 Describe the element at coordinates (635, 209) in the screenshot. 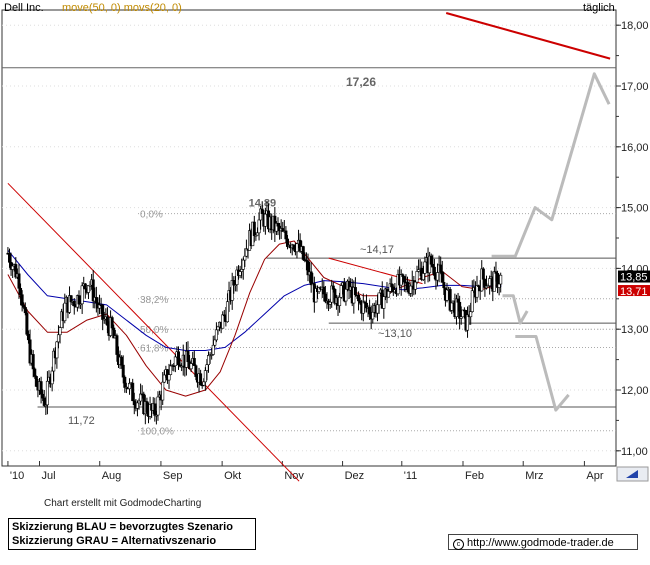

I see `y-tick-label: 15,00` at that location.